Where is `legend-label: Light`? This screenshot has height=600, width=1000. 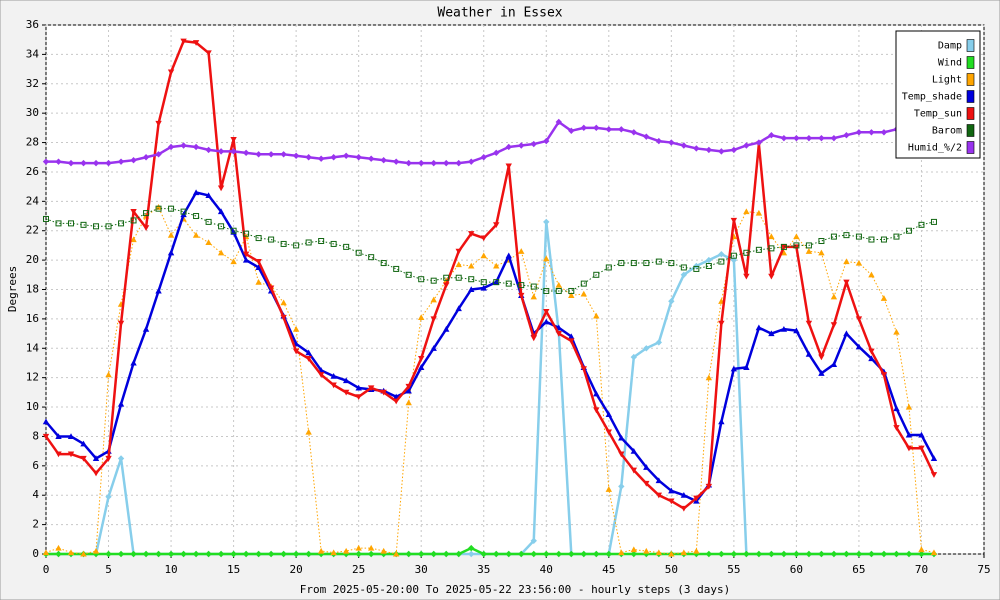 legend-label: Light is located at coordinates (947, 80).